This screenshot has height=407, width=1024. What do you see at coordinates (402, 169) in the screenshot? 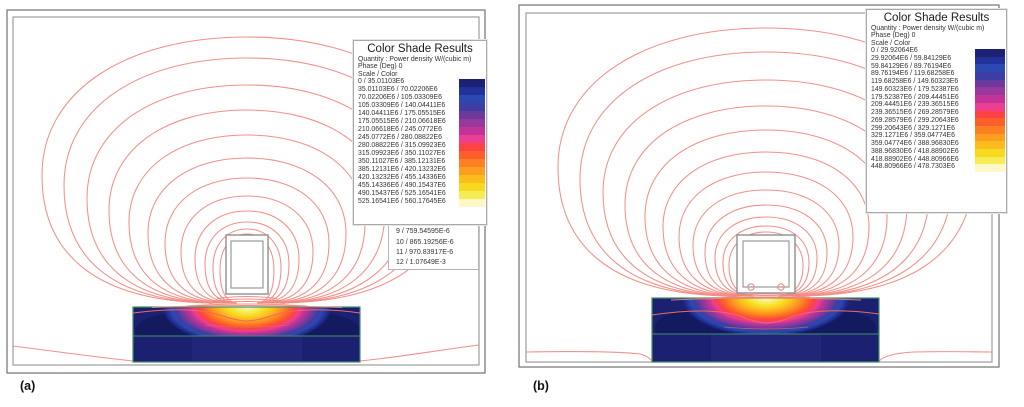
I see `scale-row: 385.12131E6 / 420.13232E6` at bounding box center [402, 169].